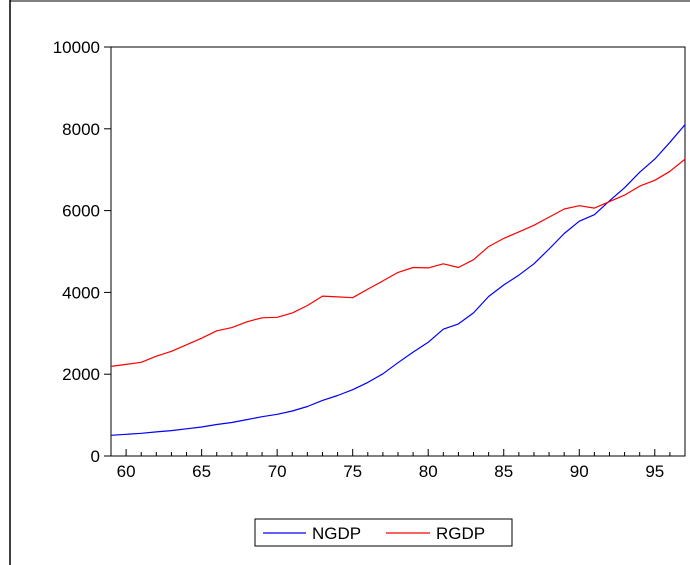 Image resolution: width=690 pixels, height=565 pixels. I want to click on y-tick-label: 6000, so click(81, 211).